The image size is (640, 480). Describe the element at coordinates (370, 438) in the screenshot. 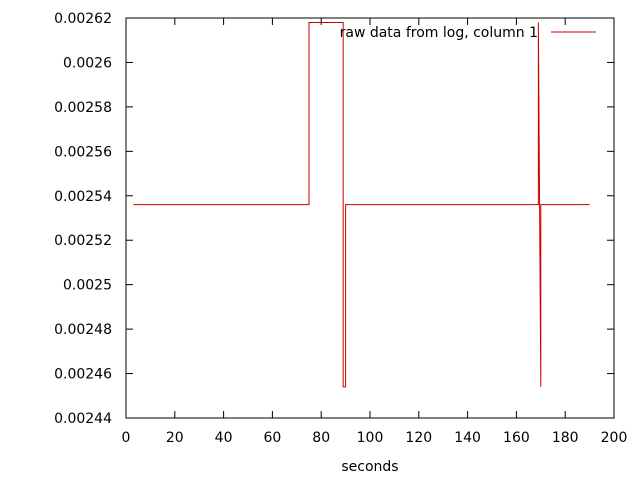

I see `x-tick-label: 100` at that location.